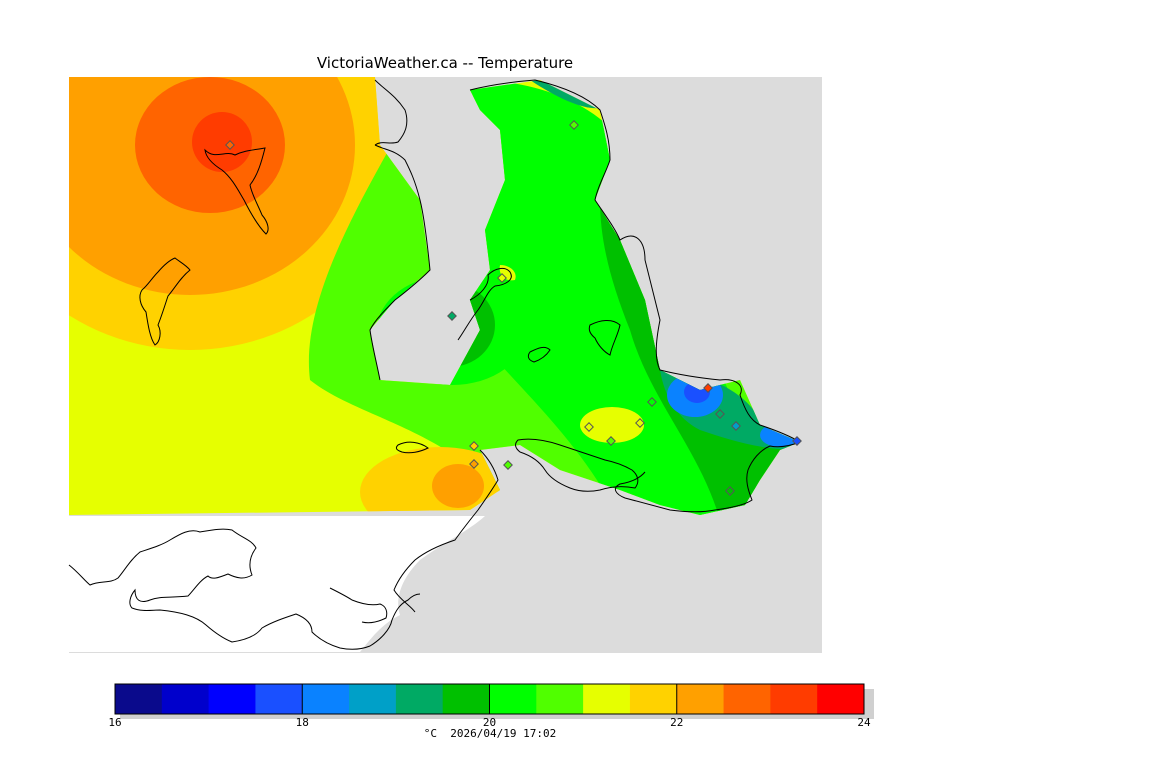  I want to click on colorbar-swatches, so click(489, 699).